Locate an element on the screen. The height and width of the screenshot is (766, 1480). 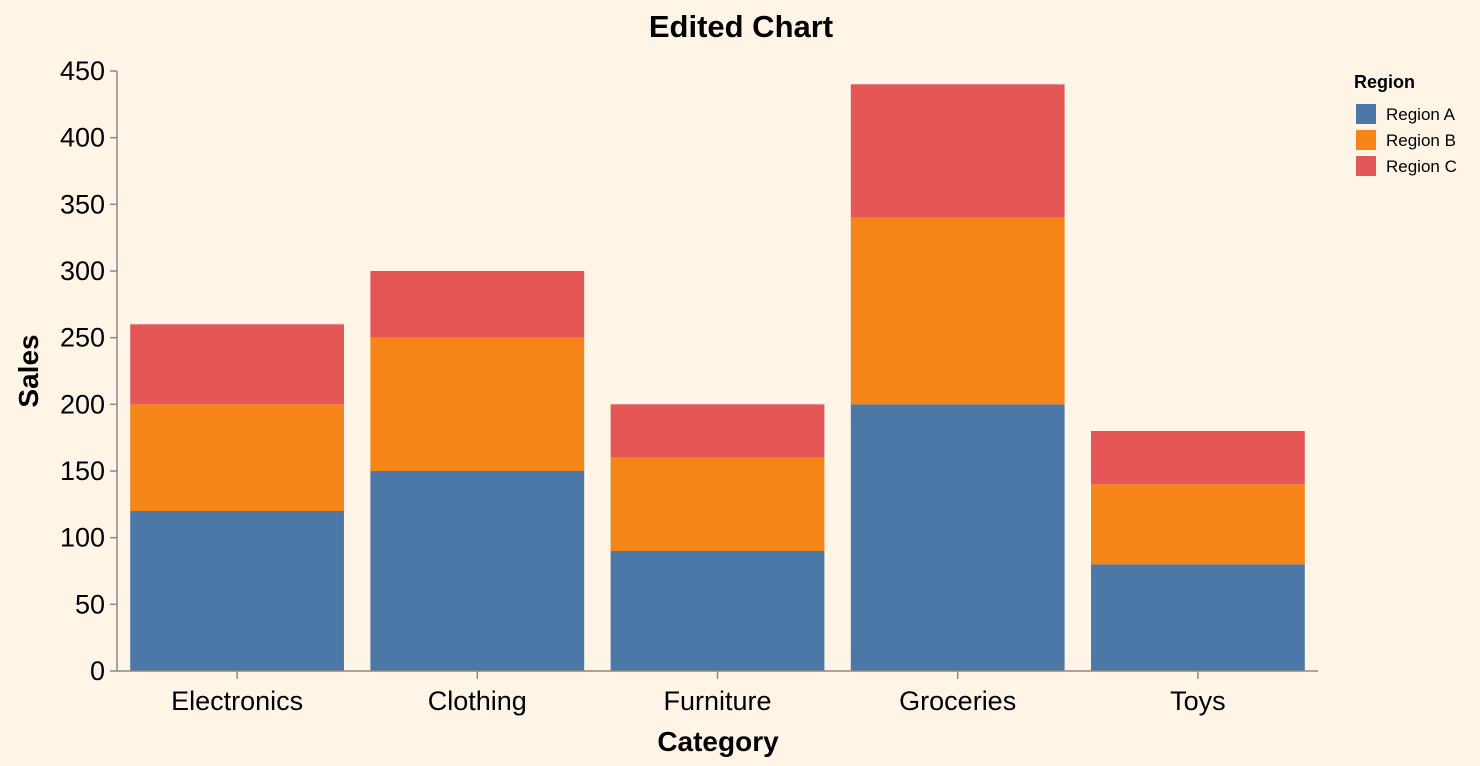
y-tick-label: 400 is located at coordinates (82, 138).